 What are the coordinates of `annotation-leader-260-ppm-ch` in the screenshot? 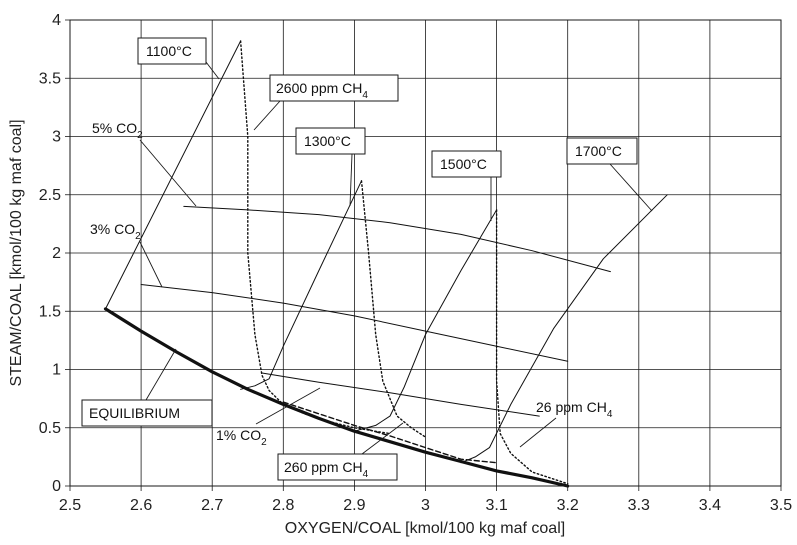 It's located at (382, 438).